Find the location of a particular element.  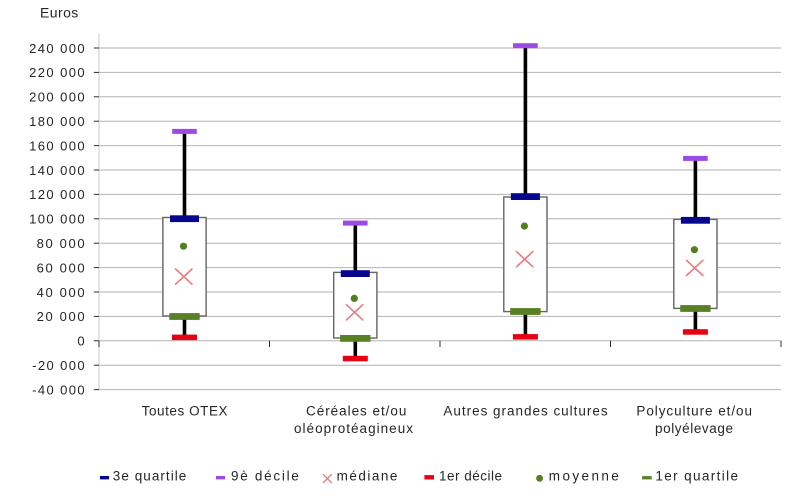

svg-text: 3e quartile is located at coordinates (150, 476).